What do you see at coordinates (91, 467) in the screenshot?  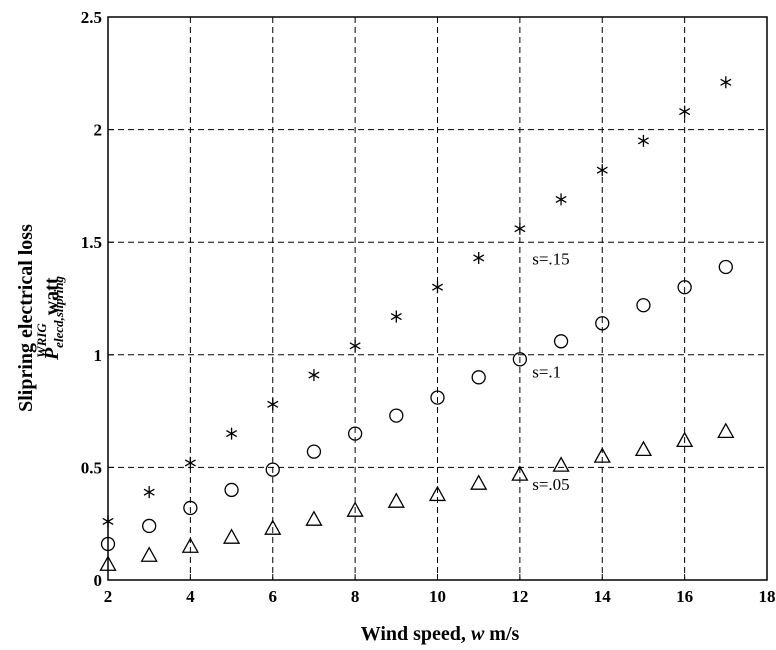 I see `y-tick-label: 0.5` at bounding box center [91, 467].